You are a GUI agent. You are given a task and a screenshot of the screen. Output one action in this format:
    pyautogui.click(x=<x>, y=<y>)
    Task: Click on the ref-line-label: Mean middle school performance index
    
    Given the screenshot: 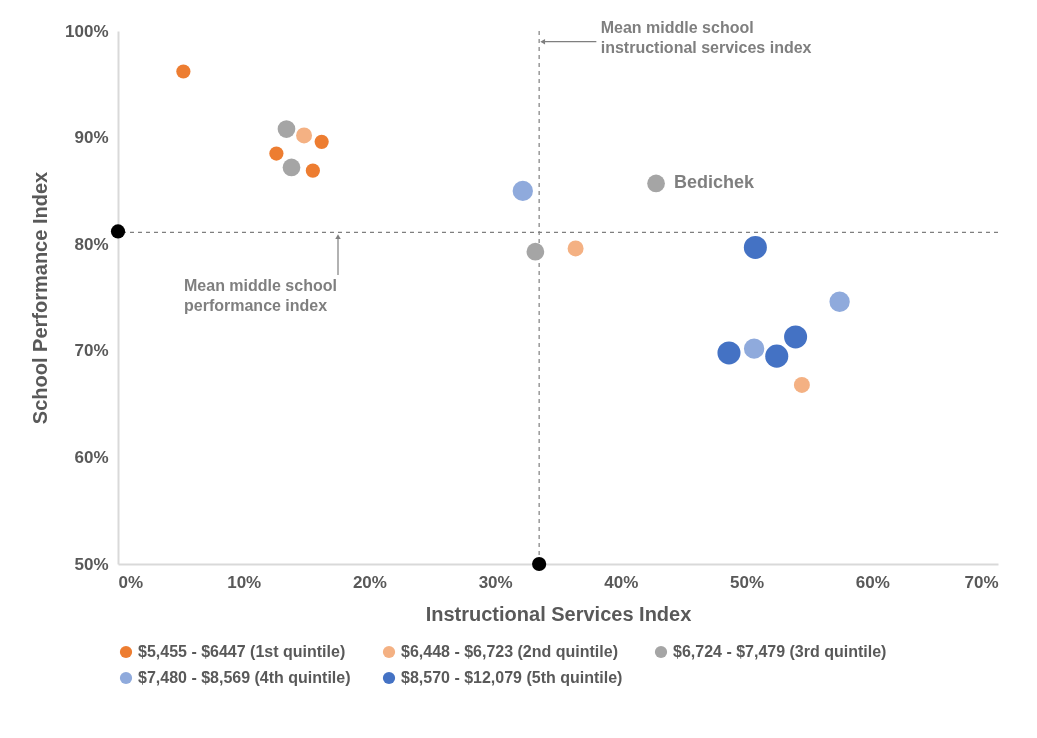 What is the action you would take?
    pyautogui.click(x=260, y=295)
    